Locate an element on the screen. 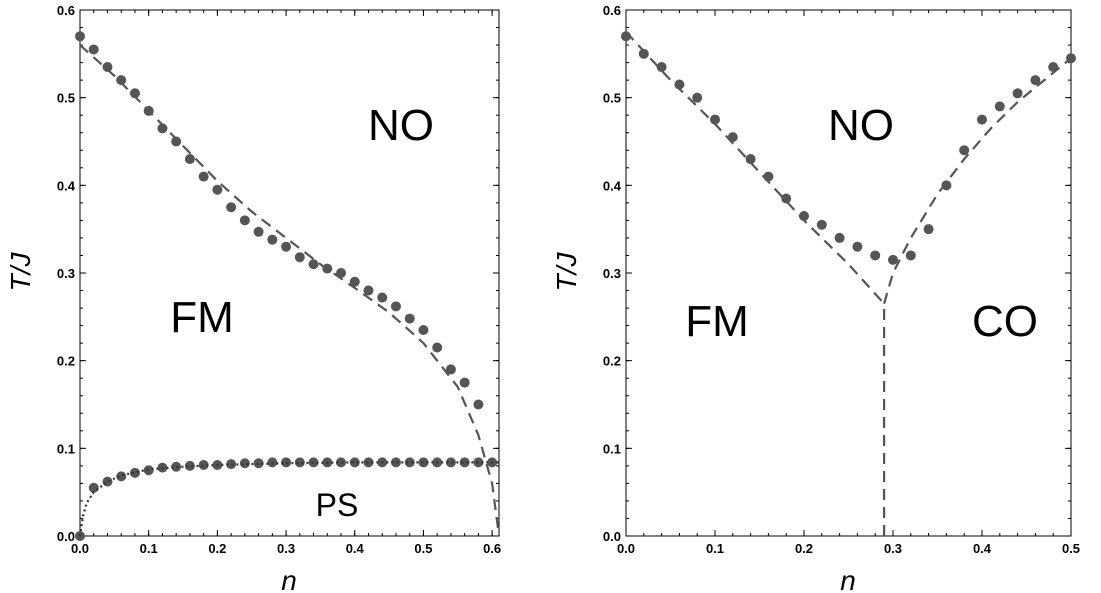 This screenshot has height=593, width=1101. right-y-tick-label: 0.4 is located at coordinates (612, 185).